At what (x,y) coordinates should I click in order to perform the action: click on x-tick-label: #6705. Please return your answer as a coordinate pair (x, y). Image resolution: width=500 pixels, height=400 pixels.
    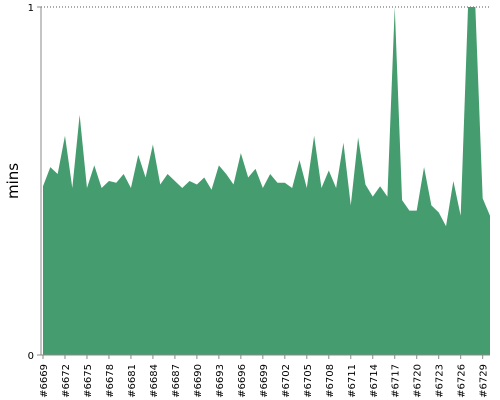
    Looking at the image, I should click on (308, 381).